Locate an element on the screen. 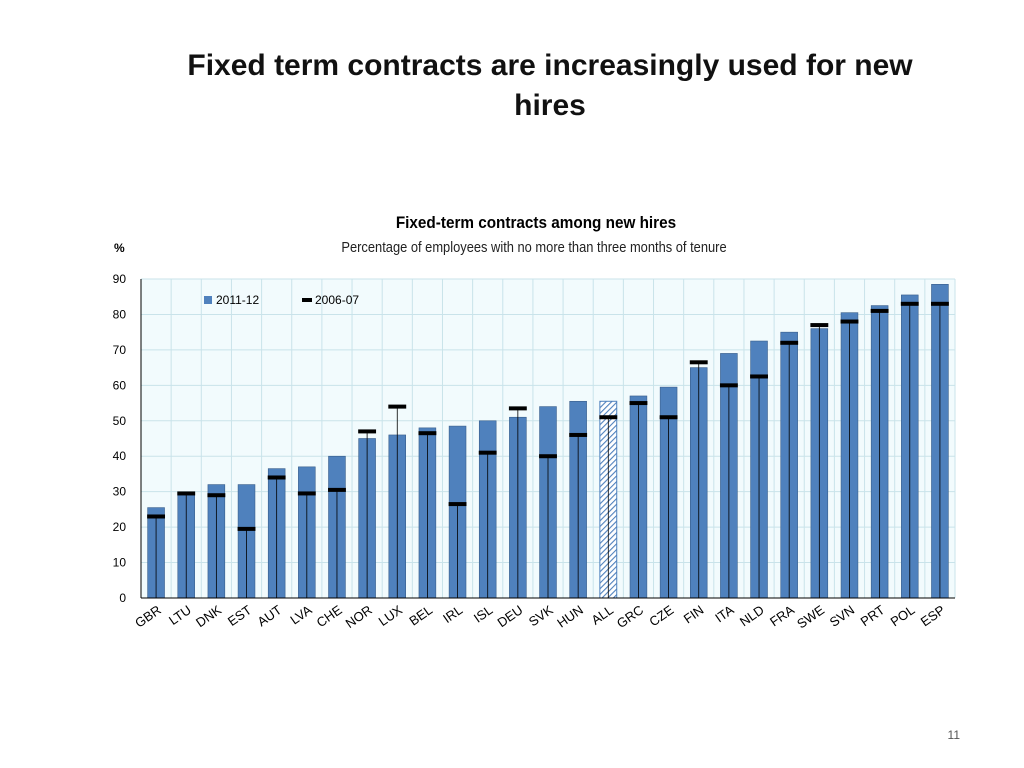 This screenshot has height=768, width=1024. x-tick-label-pol: POL is located at coordinates (903, 615).